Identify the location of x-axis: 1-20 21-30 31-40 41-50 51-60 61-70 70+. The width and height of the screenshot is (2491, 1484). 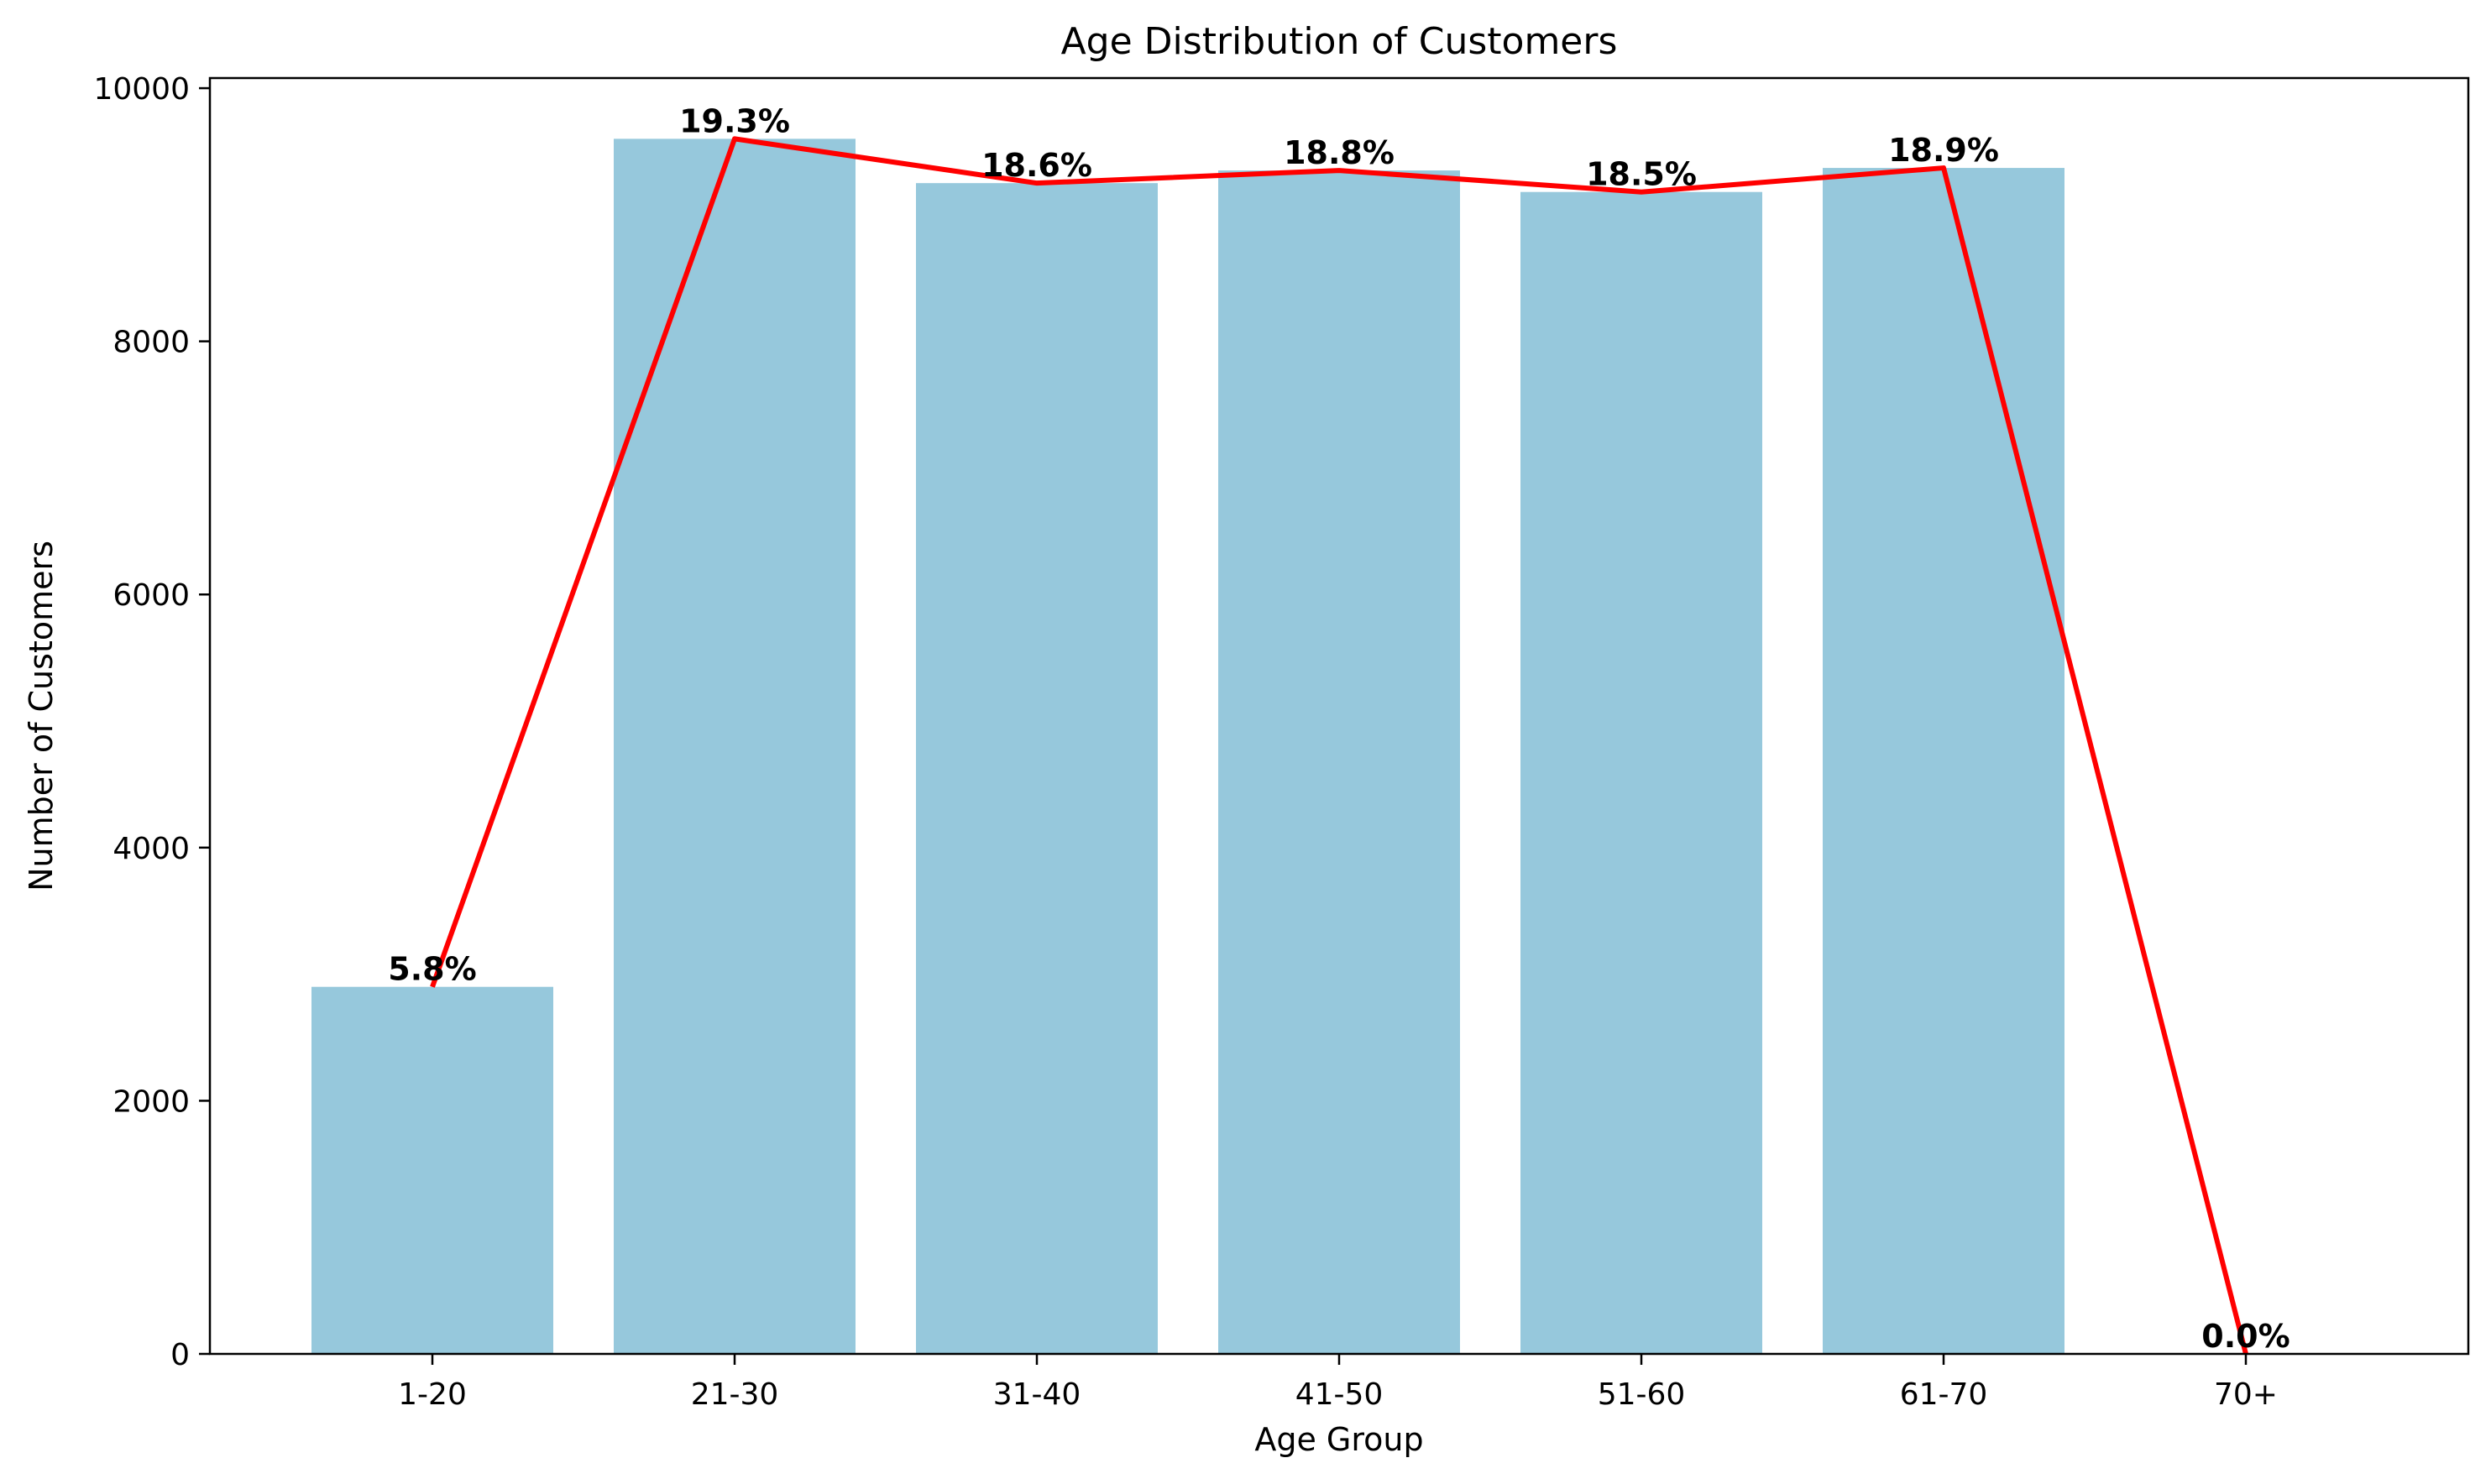
(1338, 1383).